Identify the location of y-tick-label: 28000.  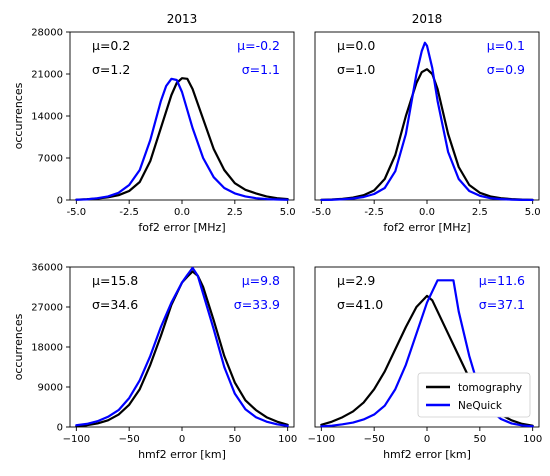
(47, 33).